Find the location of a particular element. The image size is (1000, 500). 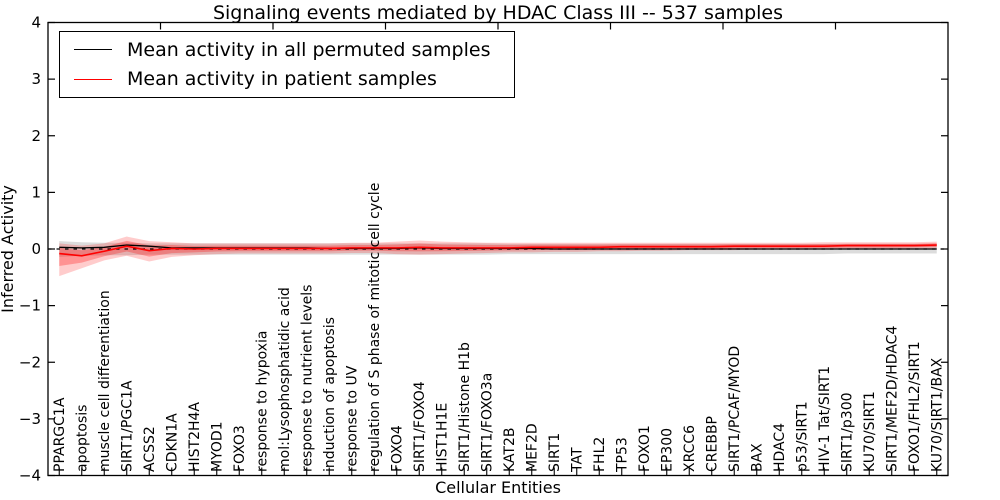

patient-mean-line is located at coordinates (498, 250).